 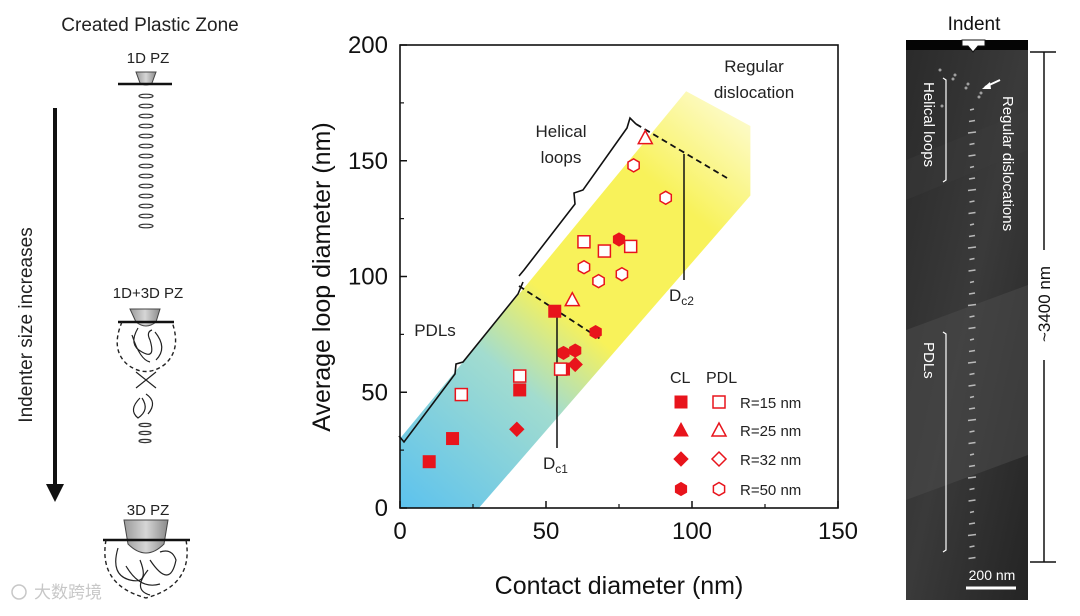 I want to click on cl-diamond-point, so click(x=517, y=429).